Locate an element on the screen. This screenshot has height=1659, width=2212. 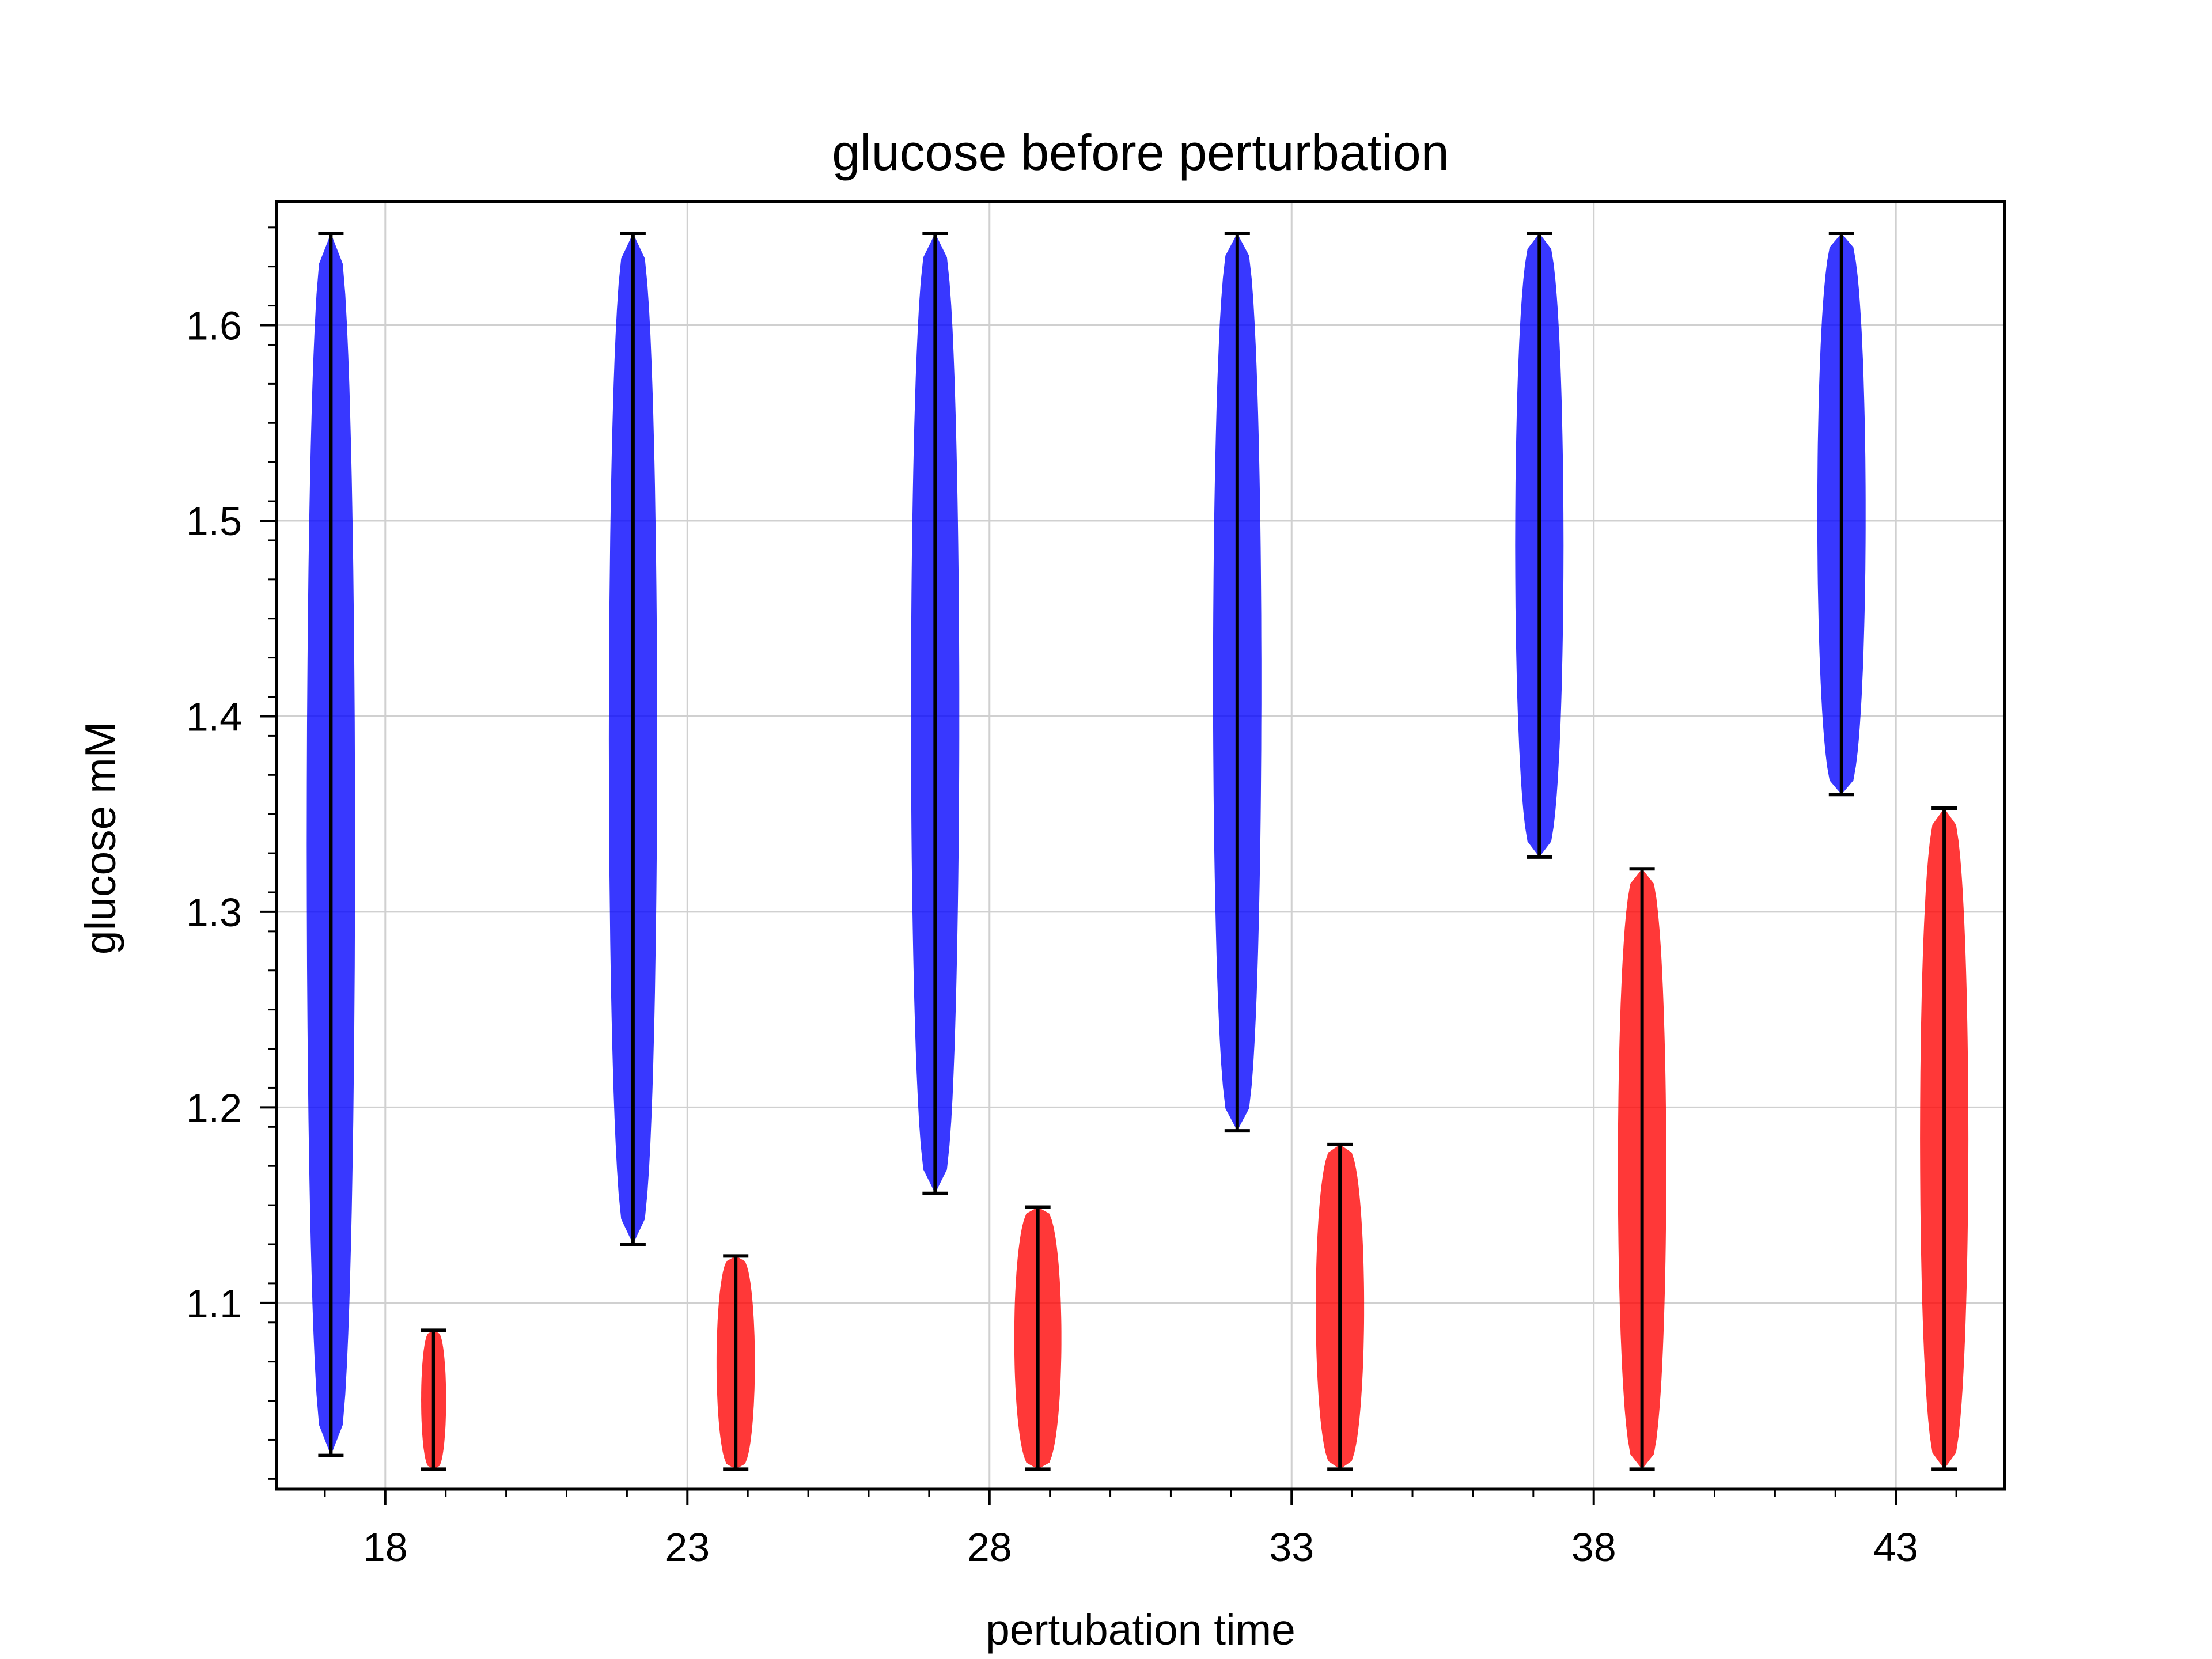
y-tick-label: 1.2 is located at coordinates (214, 1107).